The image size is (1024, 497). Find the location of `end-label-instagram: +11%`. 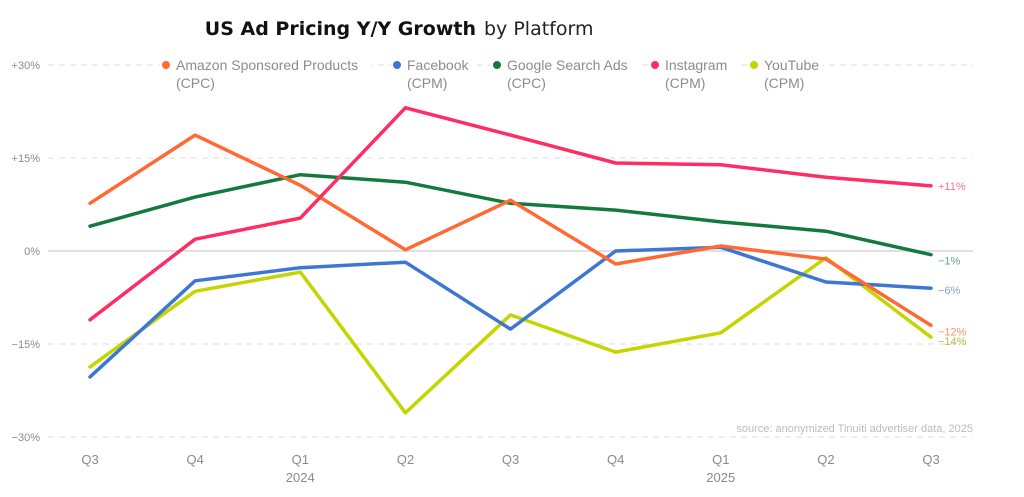

end-label-instagram: +11% is located at coordinates (952, 187).